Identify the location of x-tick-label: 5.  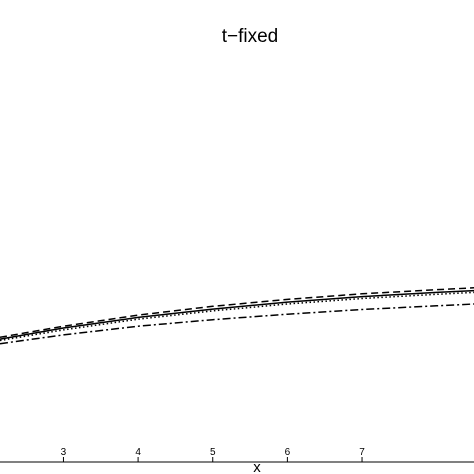
(213, 452).